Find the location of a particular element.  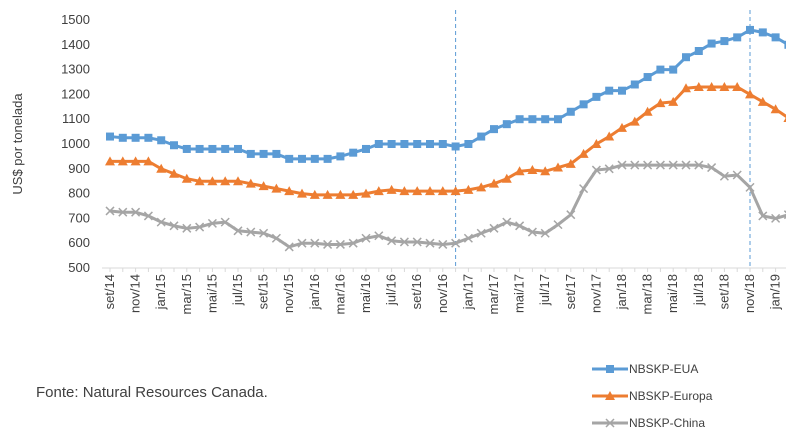

x-tick-label: jan/19 is located at coordinates (775, 292).